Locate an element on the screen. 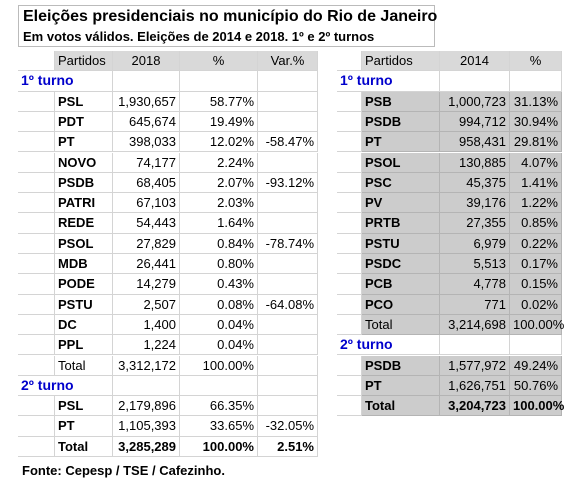  value-cell: 4,778 is located at coordinates (475, 284).